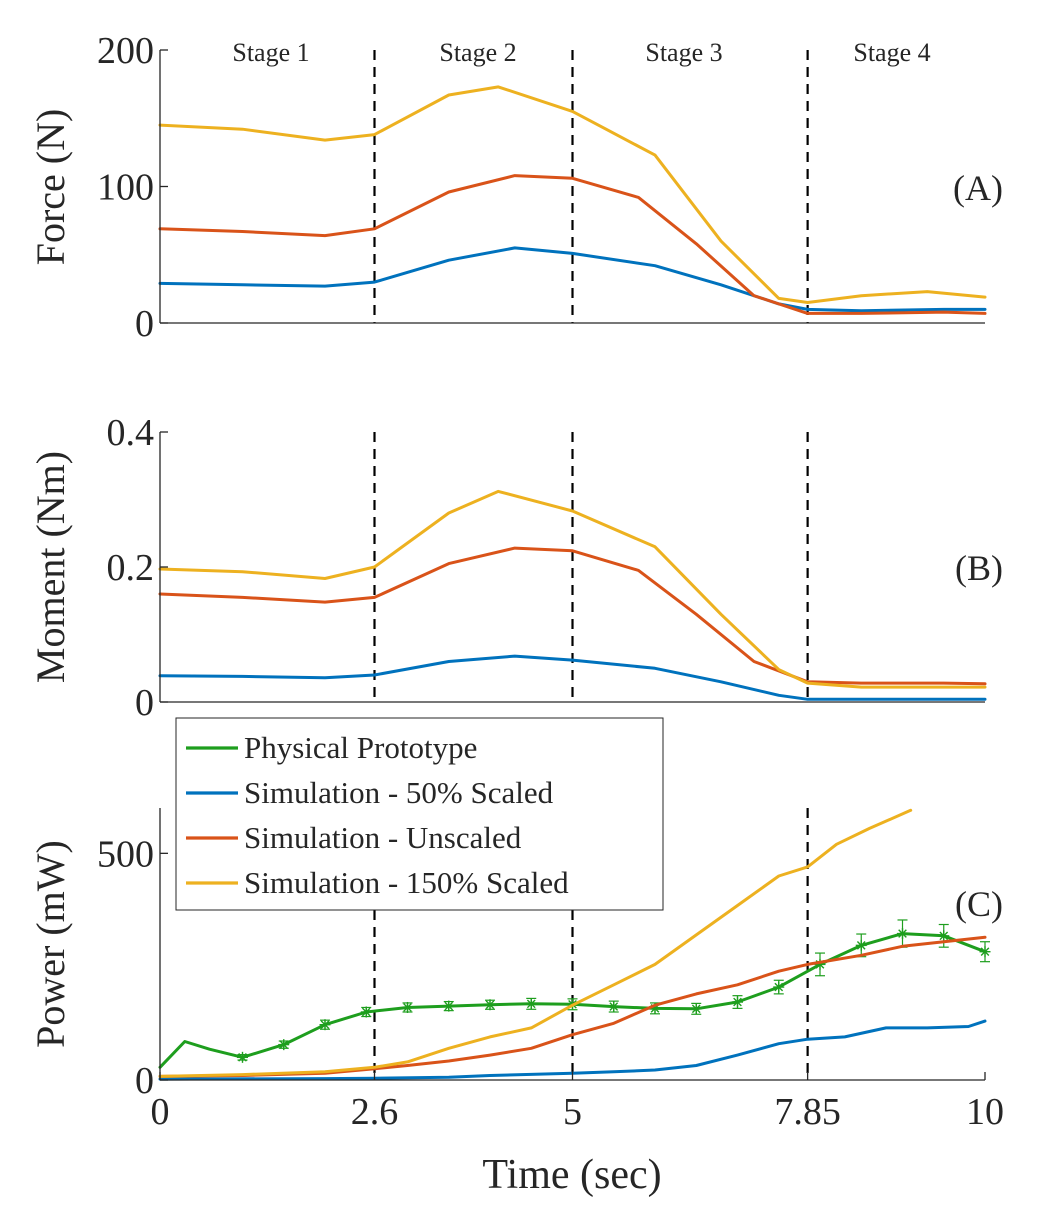 The image size is (1037, 1212). What do you see at coordinates (50, 567) in the screenshot?
I see `panel-b-ylabel: Moment (Nm)` at bounding box center [50, 567].